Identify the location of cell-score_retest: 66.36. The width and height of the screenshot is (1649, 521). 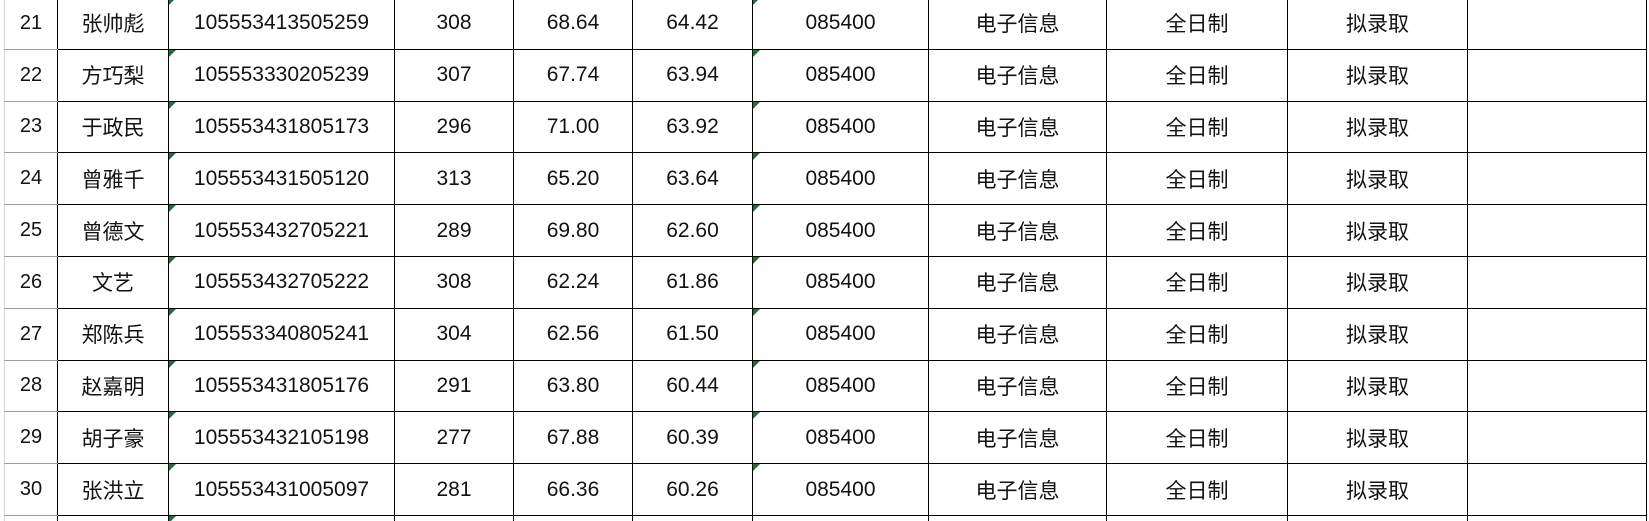
(573, 489).